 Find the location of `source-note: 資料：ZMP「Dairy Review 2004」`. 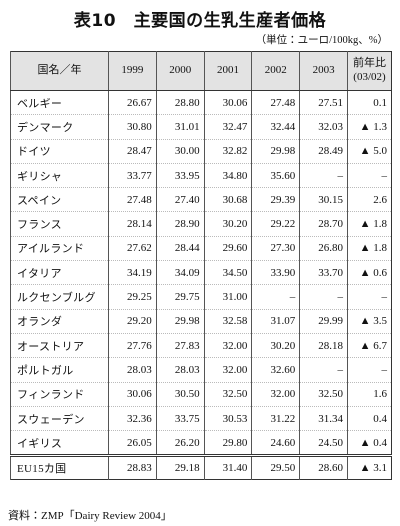

source-note: 資料：ZMP「Dairy Review 2004」 is located at coordinates (90, 516).